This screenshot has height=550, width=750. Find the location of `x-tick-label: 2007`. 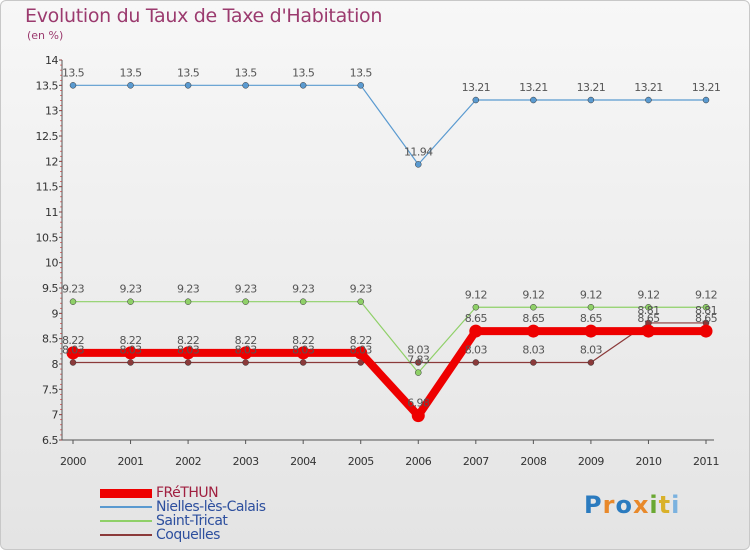

x-tick-label: 2007 is located at coordinates (476, 461).